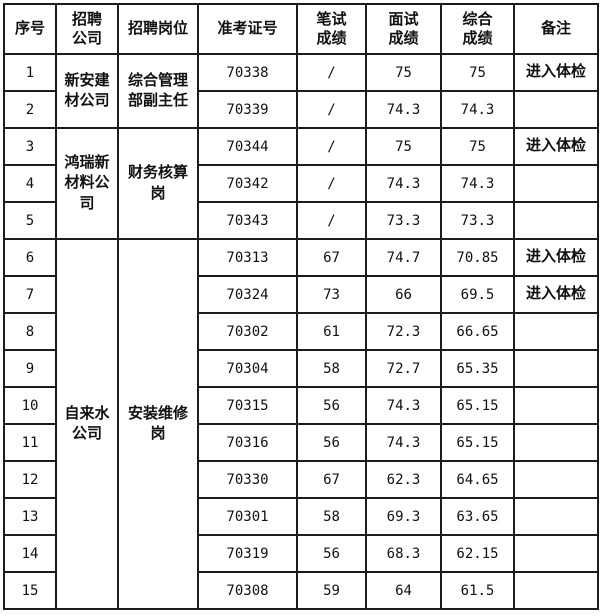  Describe the element at coordinates (87, 183) in the screenshot. I see `cell-company: 鸿瑞新材料公司` at that location.